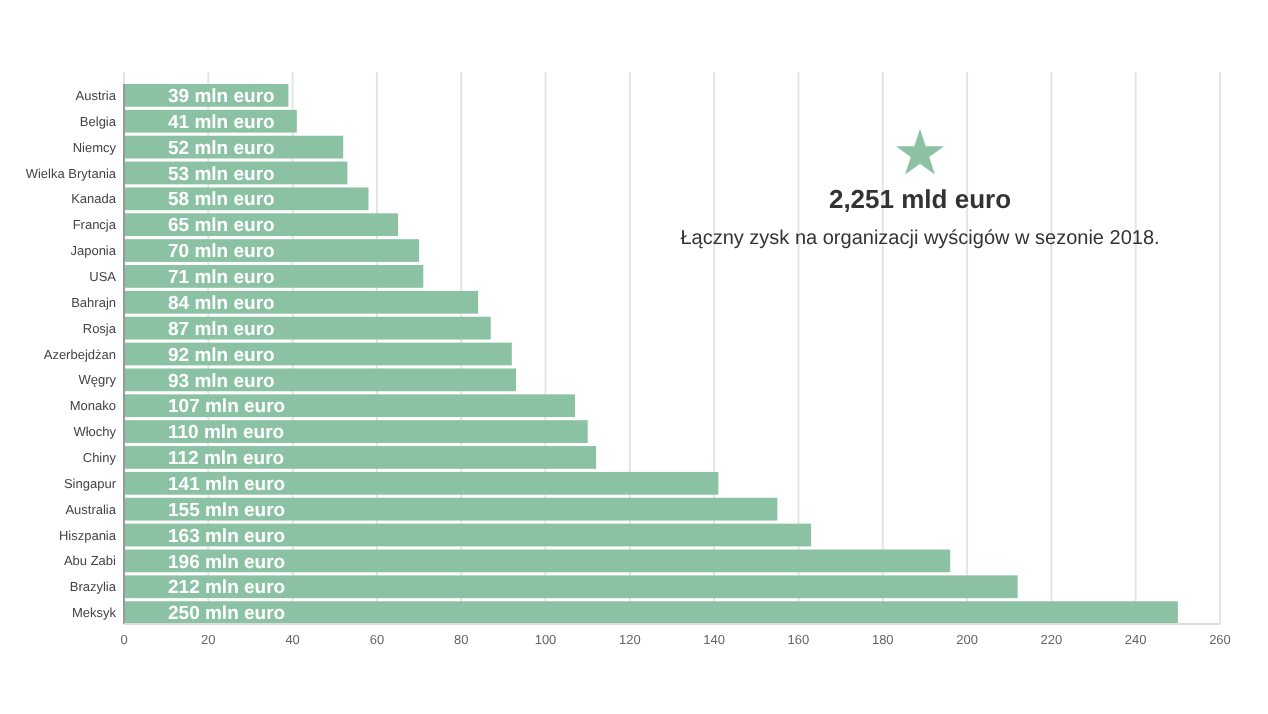 Image resolution: width=1268 pixels, height=714 pixels. What do you see at coordinates (222, 329) in the screenshot?
I see `data-label: 87 mln euro` at bounding box center [222, 329].